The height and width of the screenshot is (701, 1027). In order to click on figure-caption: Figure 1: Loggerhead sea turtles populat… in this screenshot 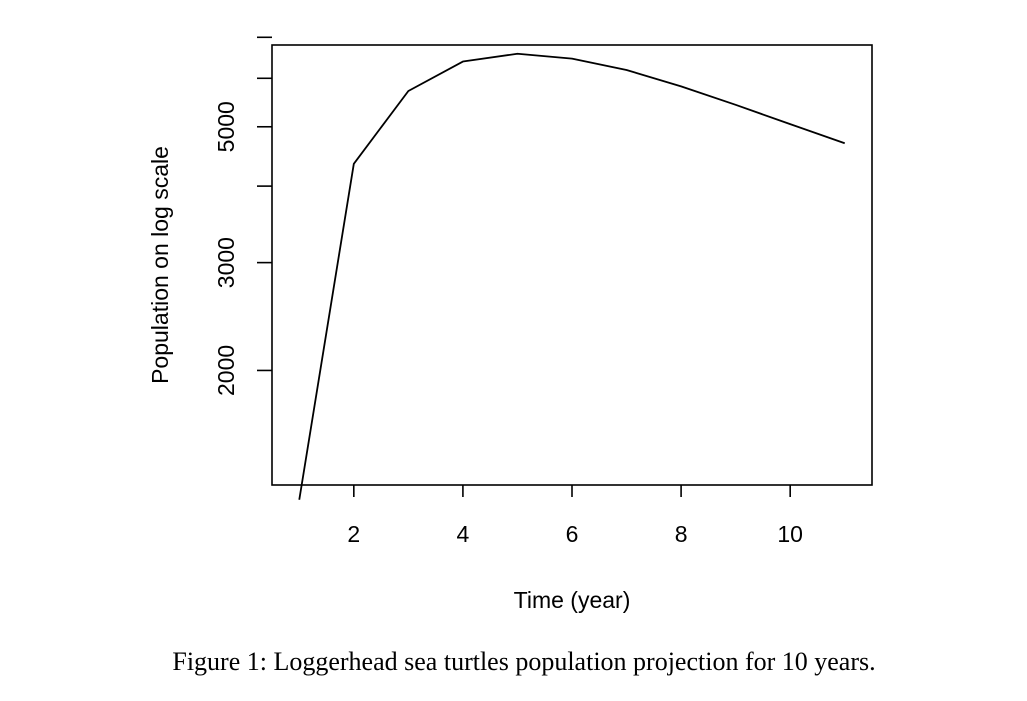, I will do `click(523, 661)`.